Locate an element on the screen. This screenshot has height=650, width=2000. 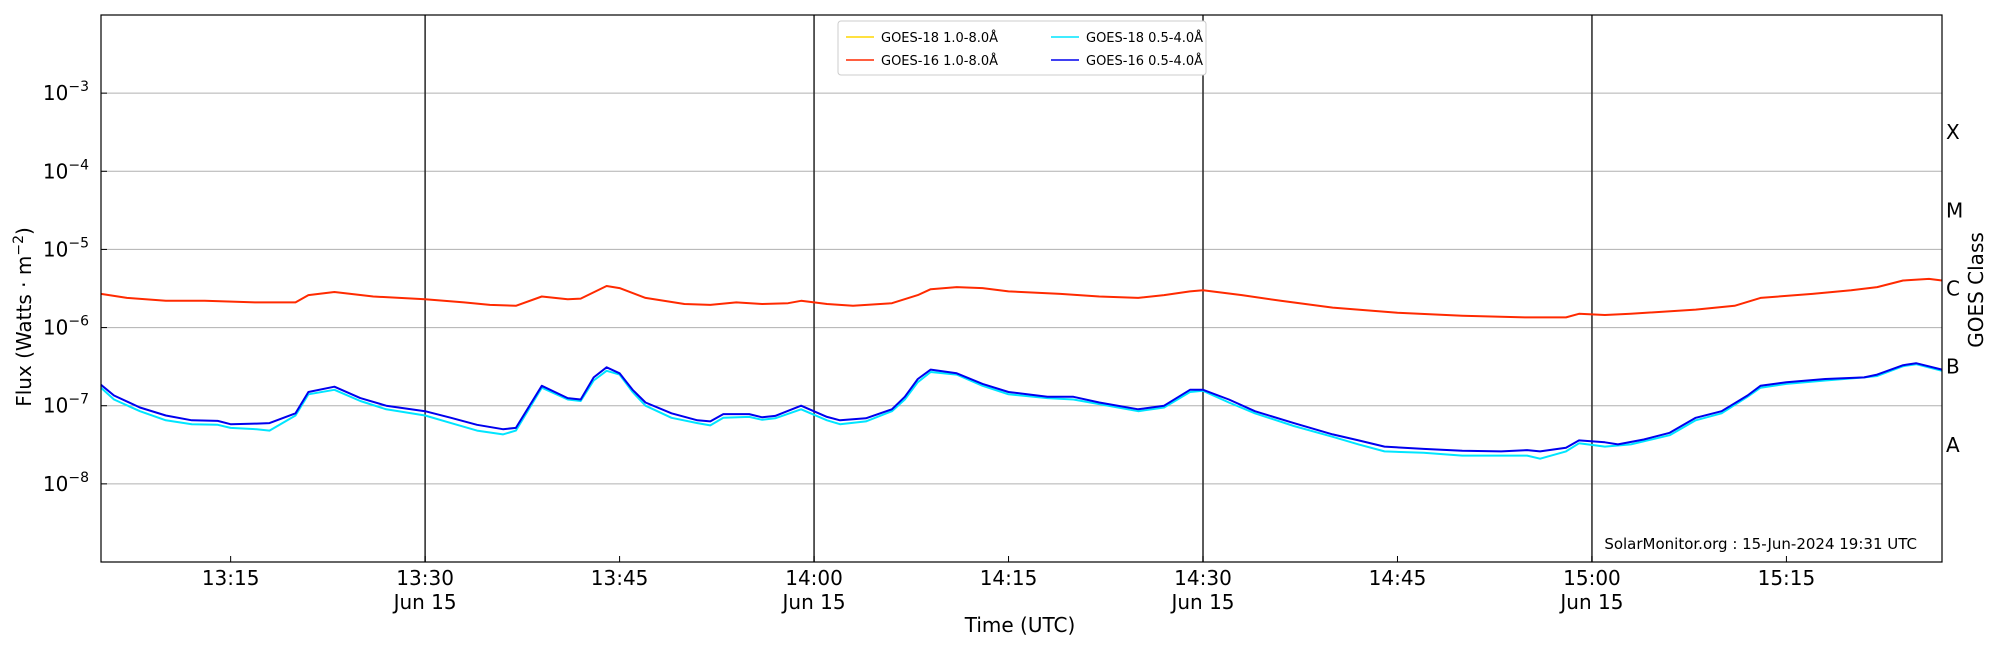
legend-box is located at coordinates (1022, 48).